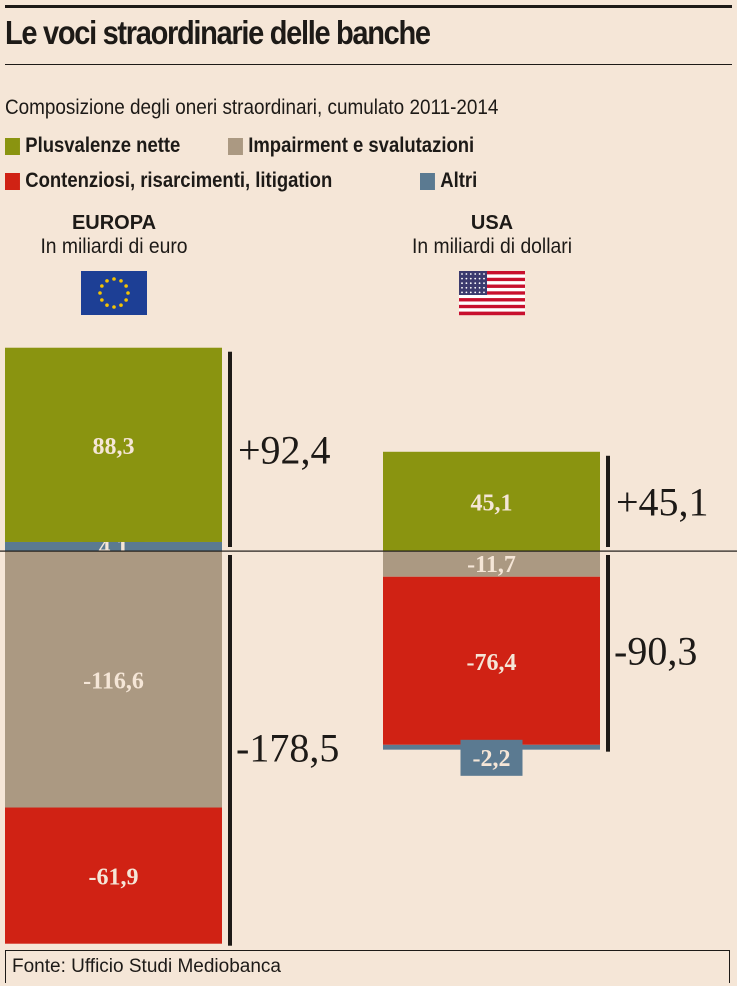 The height and width of the screenshot is (986, 737). I want to click on total-label-negative: -178,5, so click(287, 747).